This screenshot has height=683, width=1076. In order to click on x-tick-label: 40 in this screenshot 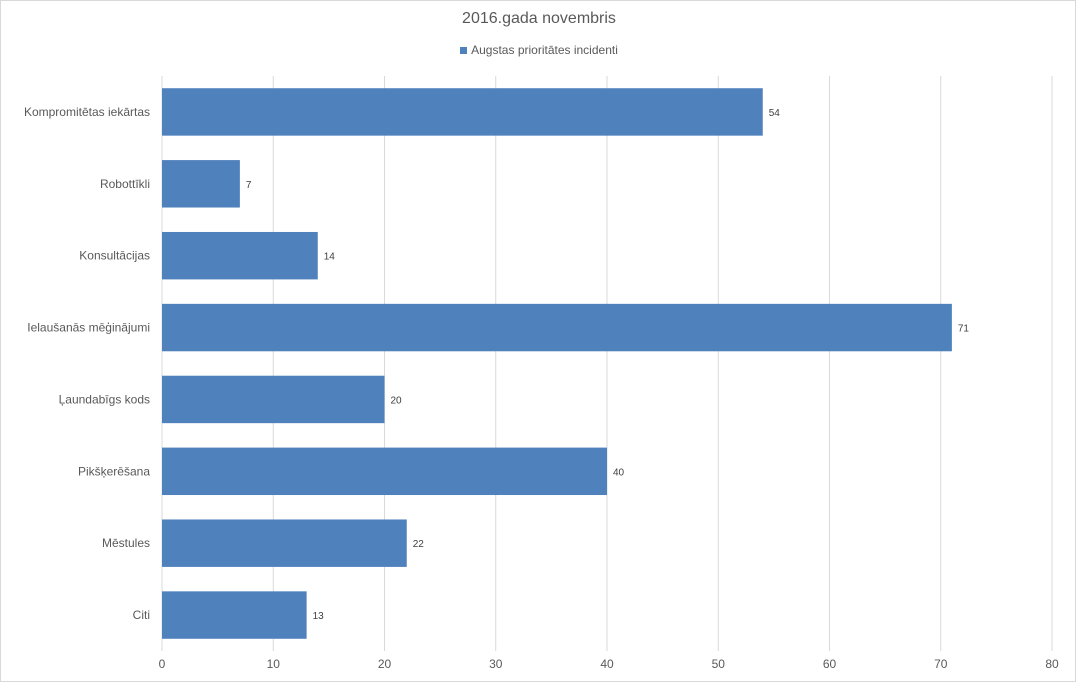, I will do `click(607, 664)`.